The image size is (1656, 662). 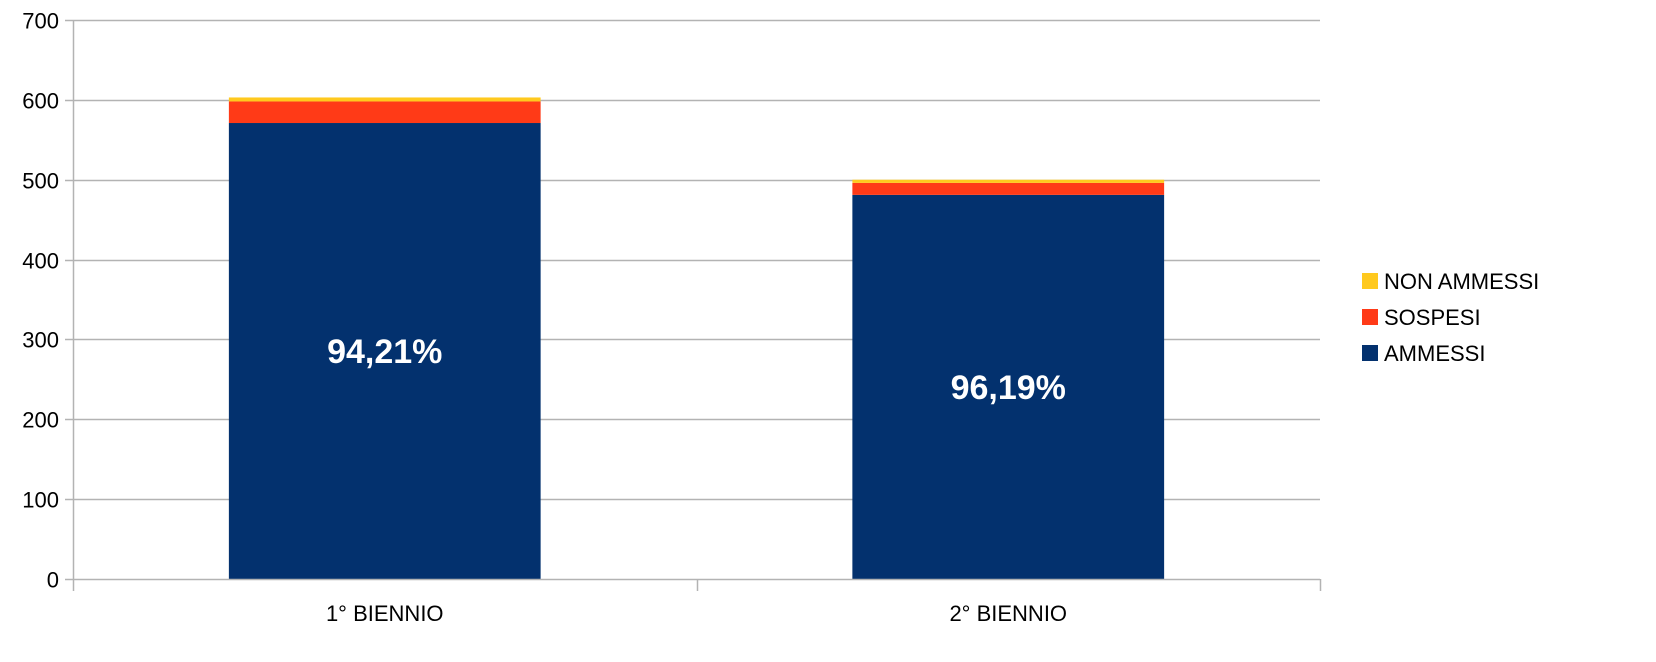 What do you see at coordinates (1370, 317) in the screenshot?
I see `legend-swatch-sospesi` at bounding box center [1370, 317].